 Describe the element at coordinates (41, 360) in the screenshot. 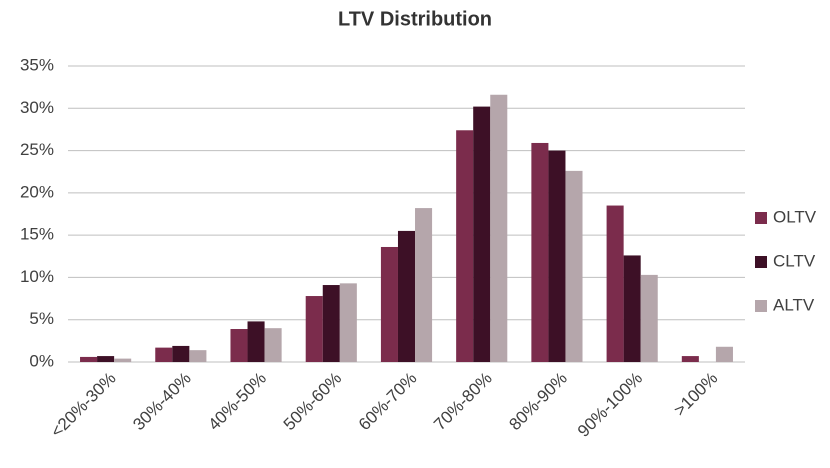

I see `y-tick-label: 0%` at that location.